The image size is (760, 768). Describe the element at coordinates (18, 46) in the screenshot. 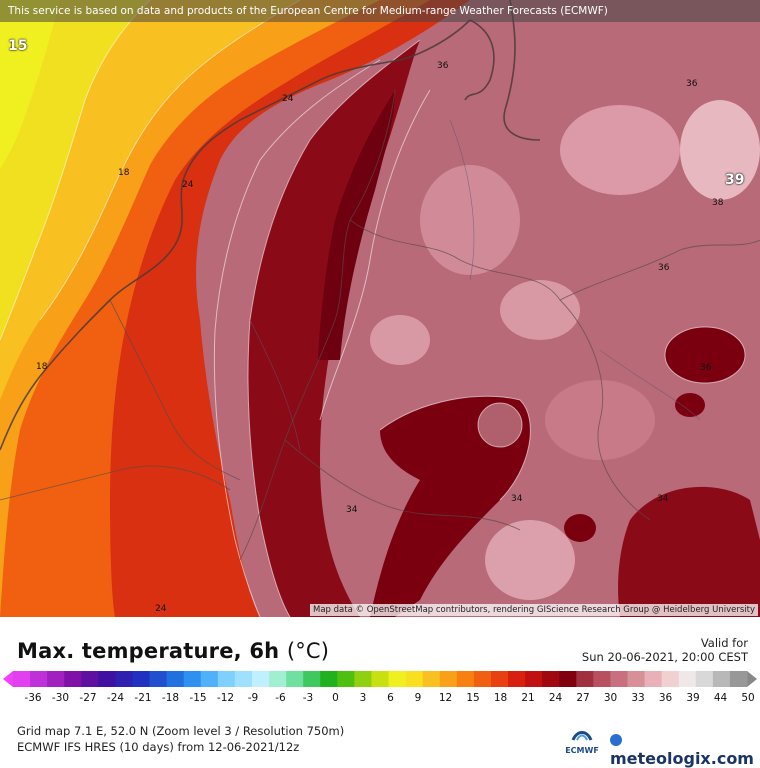

I see `contour-label: 15` at that location.